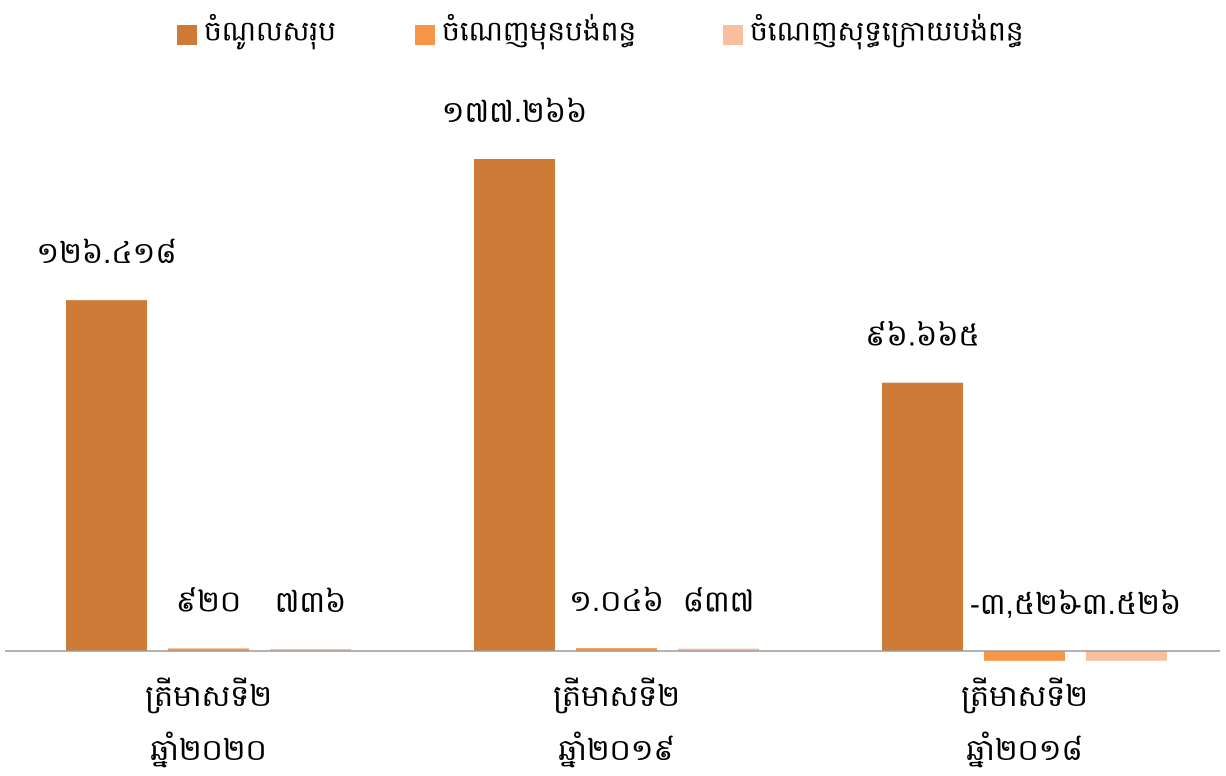 Image resolution: width=1226 pixels, height=776 pixels. What do you see at coordinates (616, 601) in the screenshot?
I see `data-label: ១.០៤៦` at bounding box center [616, 601].